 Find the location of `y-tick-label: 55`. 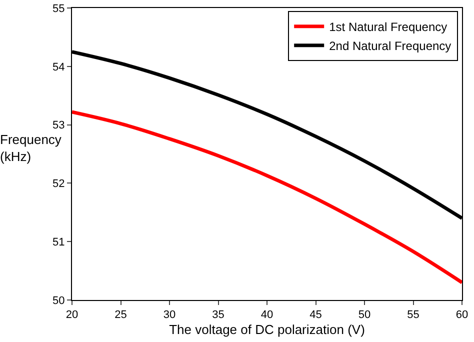

y-tick-label: 55 is located at coordinates (58, 8).